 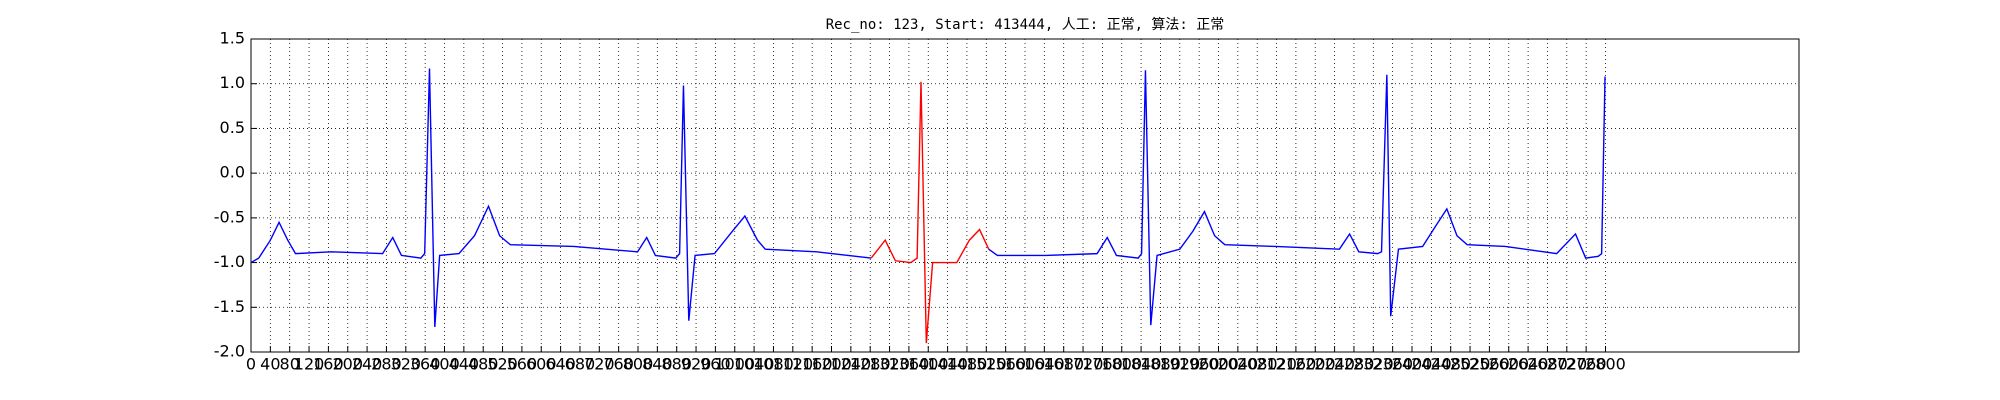 What do you see at coordinates (812, 364) in the screenshot?
I see `x-tick-label: 1160` at bounding box center [812, 364].